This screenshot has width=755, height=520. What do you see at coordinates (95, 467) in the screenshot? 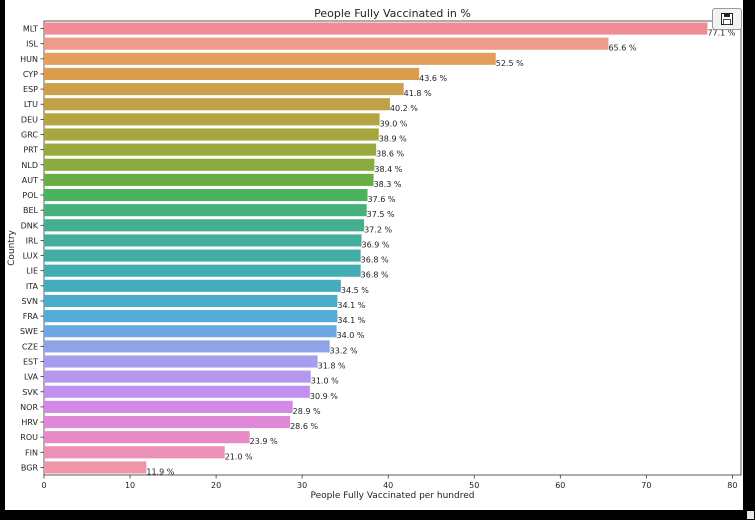
I see `bar-bgr` at bounding box center [95, 467].